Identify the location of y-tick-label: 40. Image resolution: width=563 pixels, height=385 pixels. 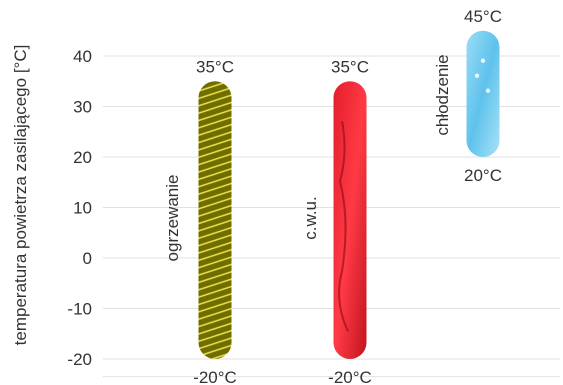
(82, 56).